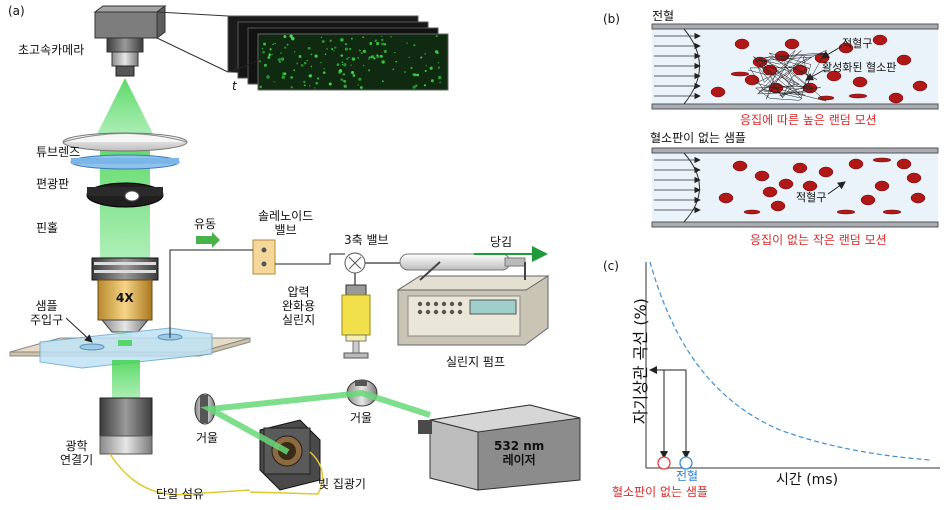  What do you see at coordinates (501, 242) in the screenshot?
I see `pull-label: 당김` at bounding box center [501, 242].